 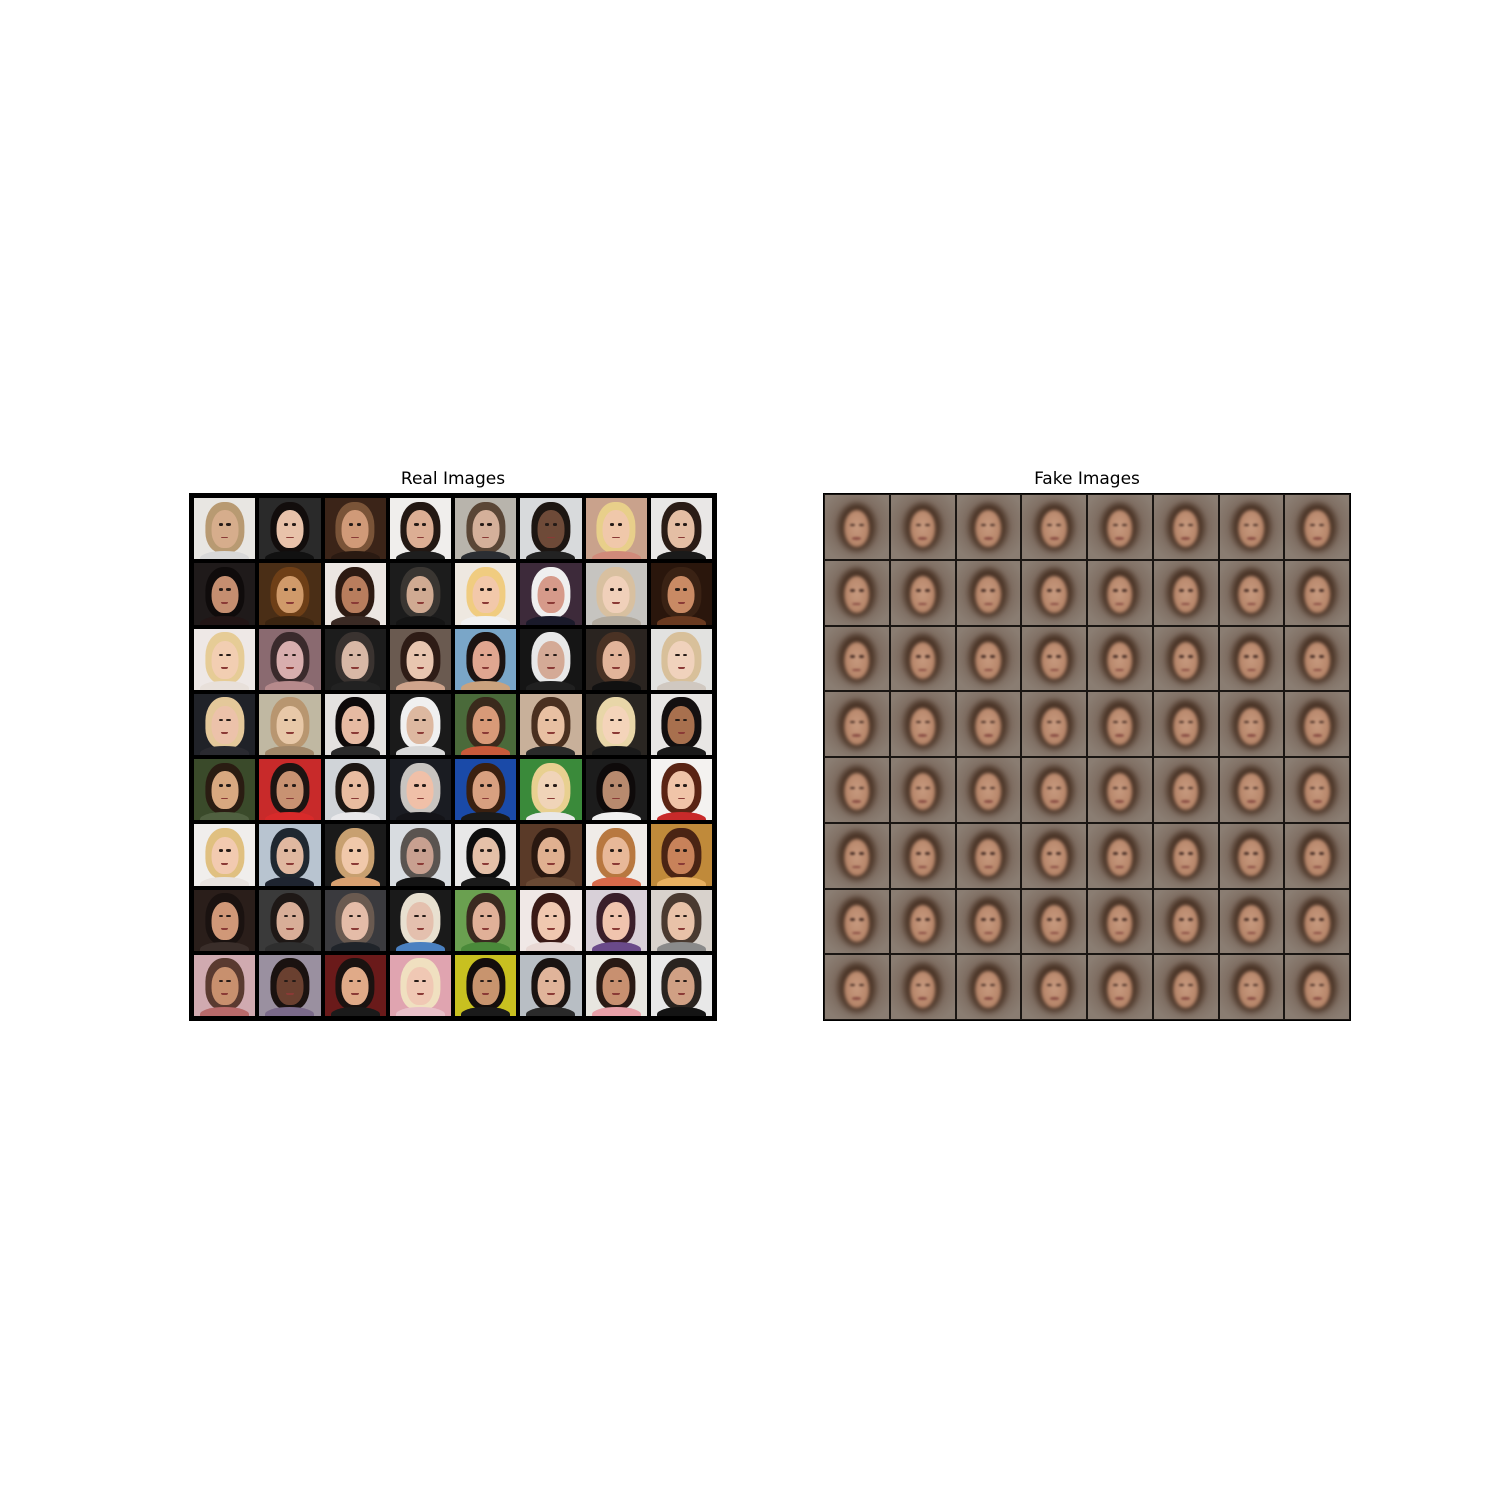 I want to click on real-images-grid, so click(x=453, y=757).